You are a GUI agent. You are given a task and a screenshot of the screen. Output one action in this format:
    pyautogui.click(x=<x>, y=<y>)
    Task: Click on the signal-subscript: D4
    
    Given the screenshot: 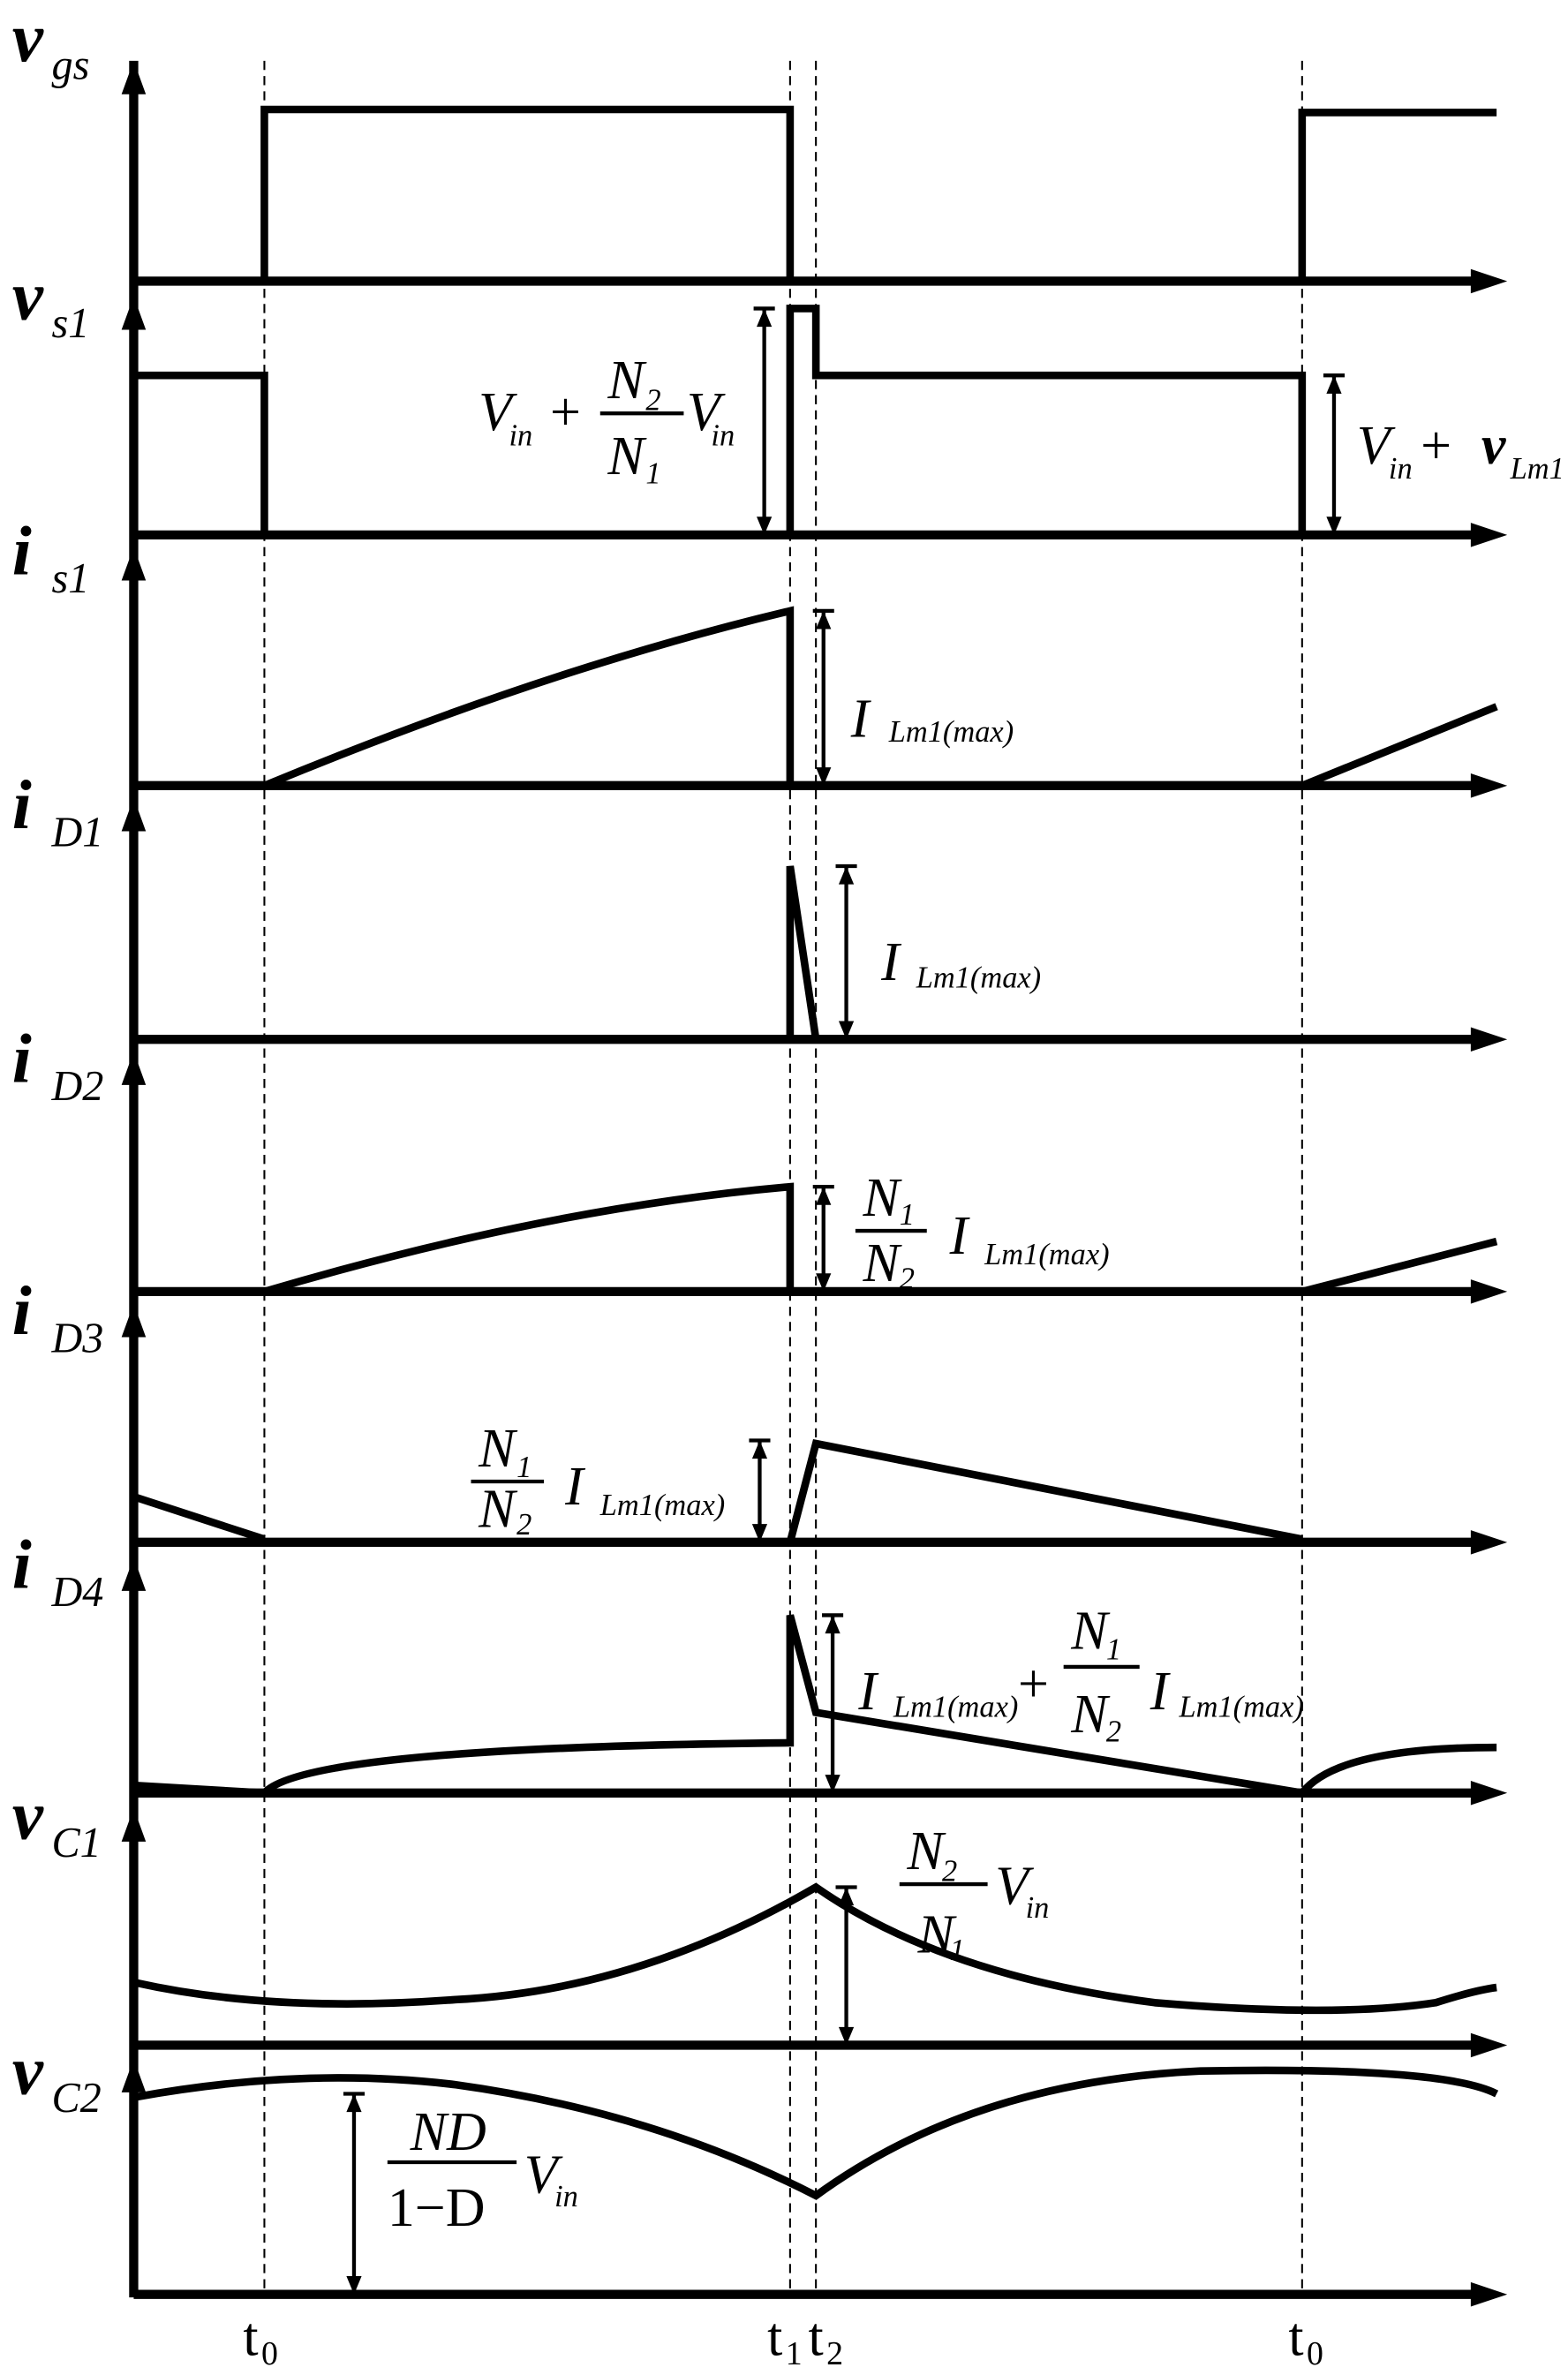 What is the action you would take?
    pyautogui.click(x=77, y=1592)
    